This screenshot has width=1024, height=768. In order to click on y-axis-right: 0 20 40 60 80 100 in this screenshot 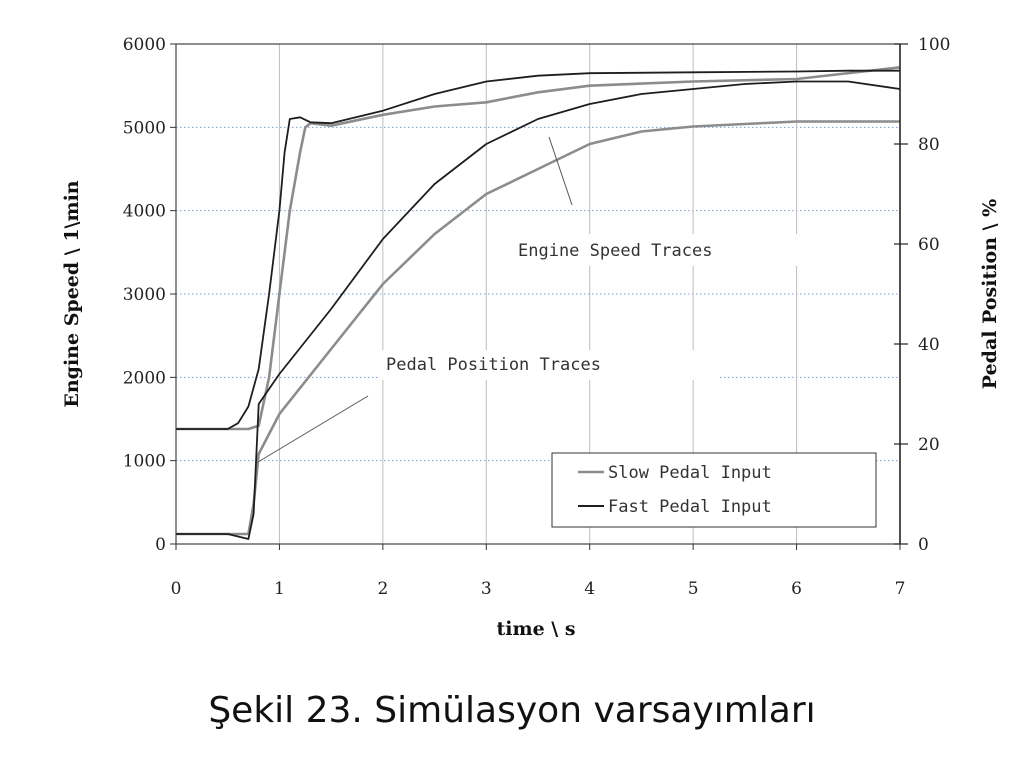, I will do `click(922, 295)`.